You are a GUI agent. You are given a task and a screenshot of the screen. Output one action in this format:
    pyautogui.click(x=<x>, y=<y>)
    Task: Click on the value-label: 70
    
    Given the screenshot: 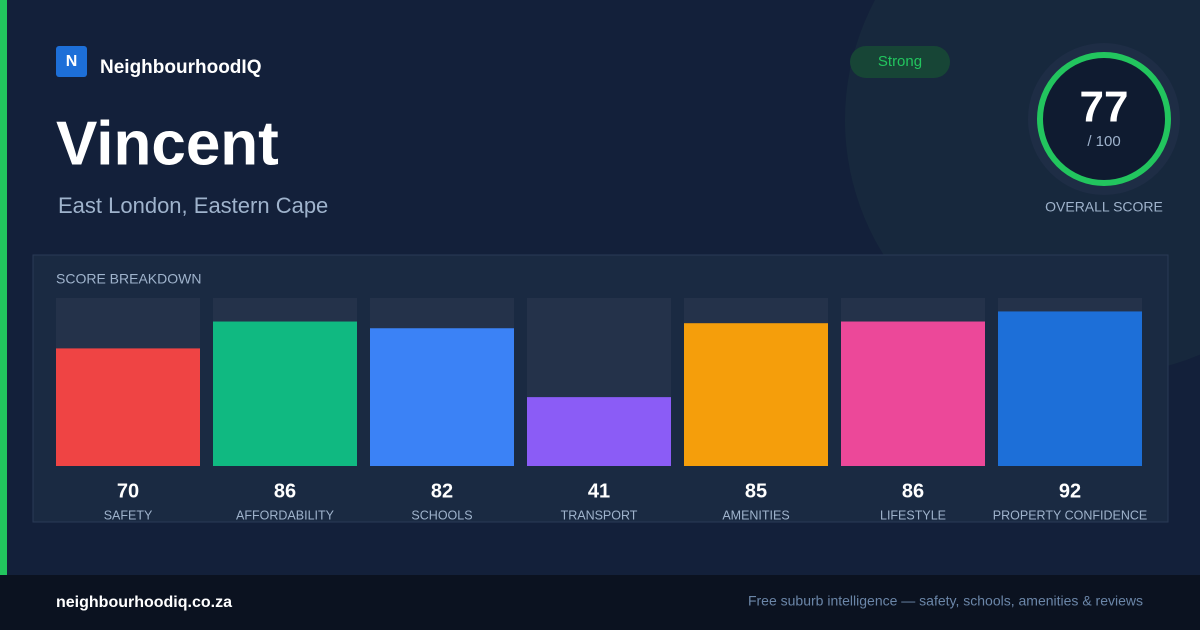 What is the action you would take?
    pyautogui.click(x=128, y=491)
    